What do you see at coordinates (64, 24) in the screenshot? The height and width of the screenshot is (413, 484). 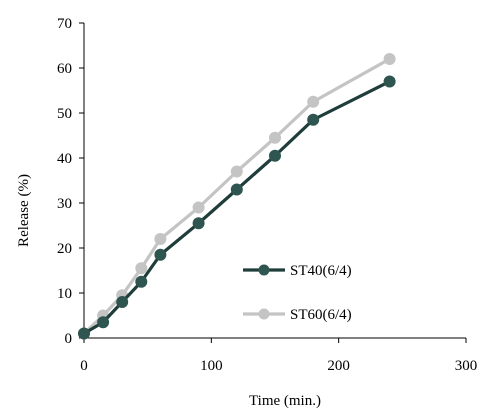 I see `y-tick-label: 70` at bounding box center [64, 24].